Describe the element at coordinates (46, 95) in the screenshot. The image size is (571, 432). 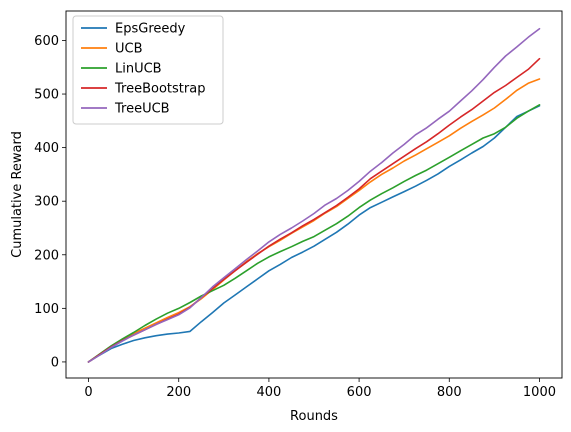
I see `y-tick-label: 500` at that location.